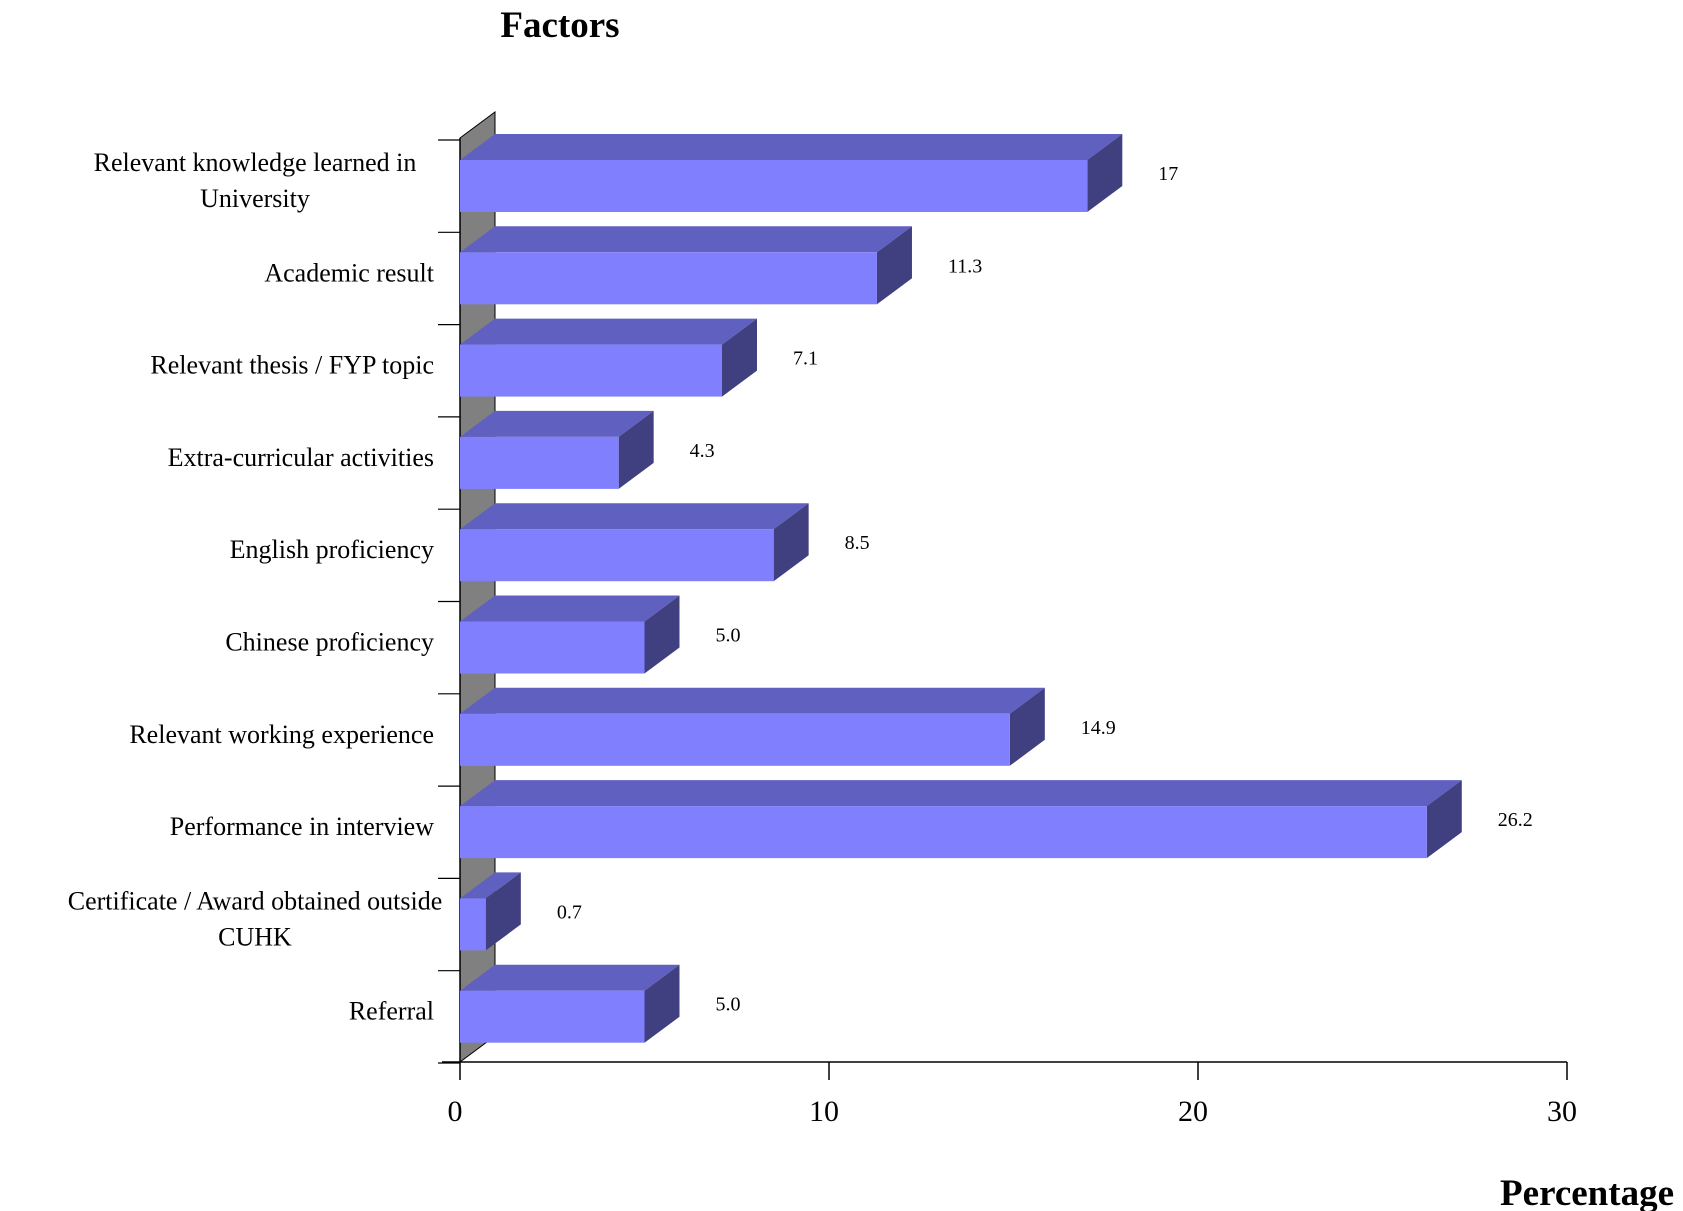  What do you see at coordinates (255, 180) in the screenshot?
I see `category-label: Relevant knowledge learned in University` at bounding box center [255, 180].